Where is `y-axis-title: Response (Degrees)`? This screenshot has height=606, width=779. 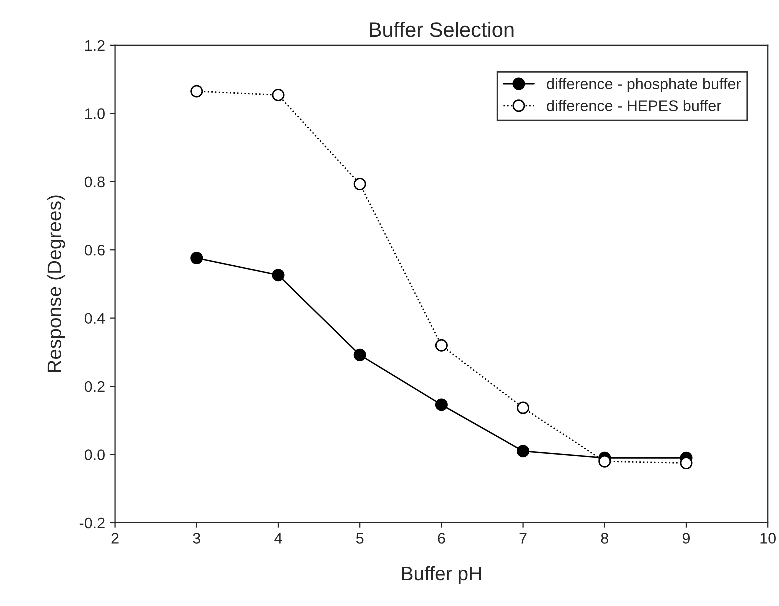
y-axis-title: Response (Degrees) is located at coordinates (56, 284).